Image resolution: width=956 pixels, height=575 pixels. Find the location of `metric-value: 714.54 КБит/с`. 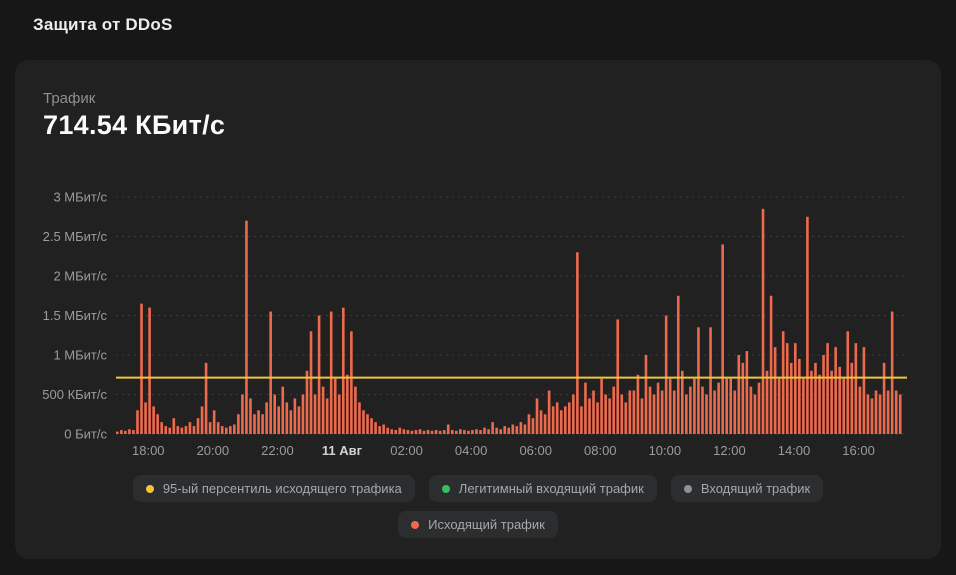

metric-value: 714.54 КБит/с is located at coordinates (134, 125).